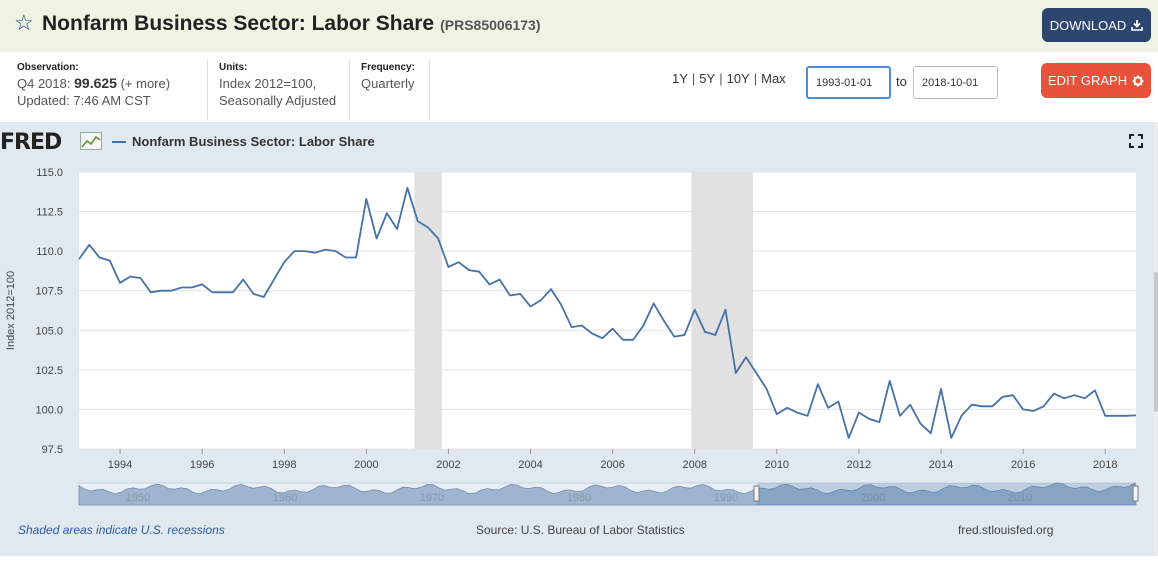 Image resolution: width=1158 pixels, height=562 pixels. Describe the element at coordinates (24, 22) in the screenshot. I see `star-icon: ☆` at that location.